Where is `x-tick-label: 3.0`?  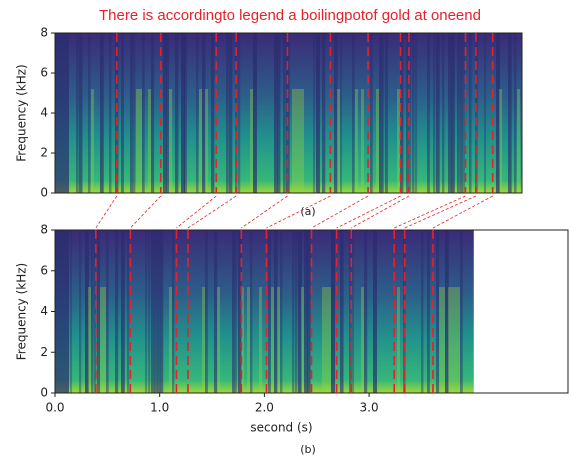
x-tick-label: 3.0 is located at coordinates (369, 408).